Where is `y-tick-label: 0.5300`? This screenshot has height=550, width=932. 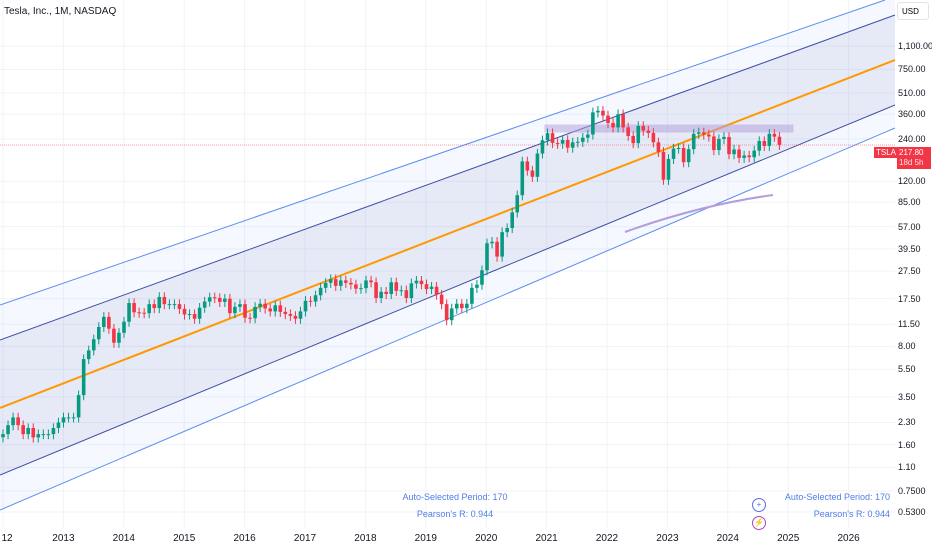
y-tick-label: 0.5300 is located at coordinates (912, 512).